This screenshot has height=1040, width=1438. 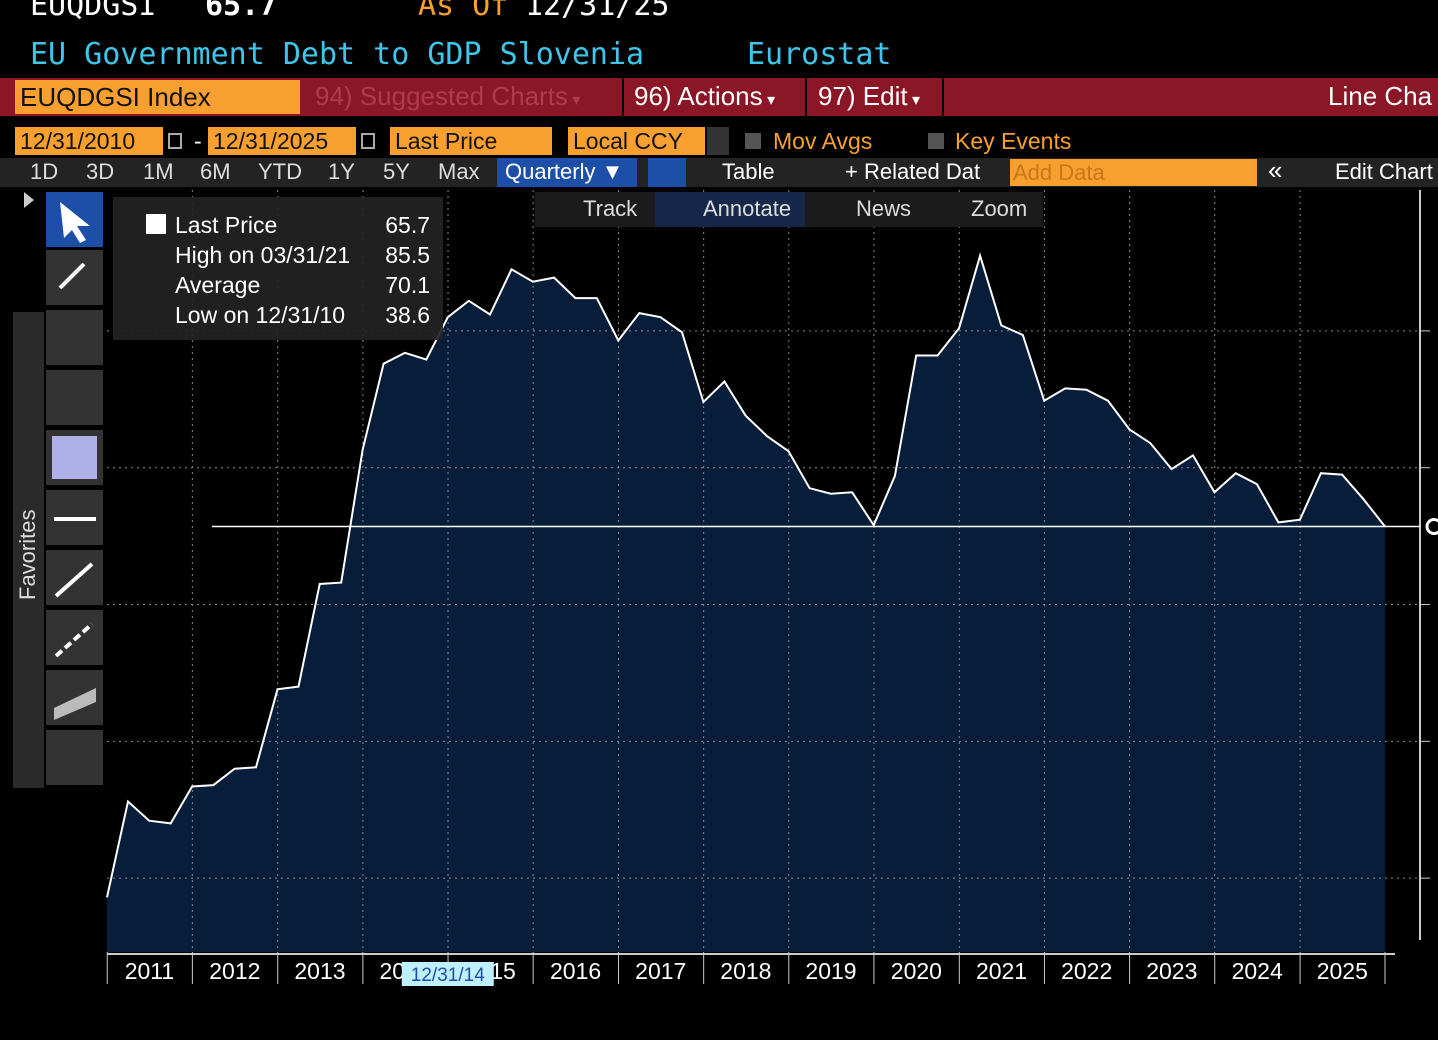 I want to click on x-tick-label: 2016, so click(x=575, y=971).